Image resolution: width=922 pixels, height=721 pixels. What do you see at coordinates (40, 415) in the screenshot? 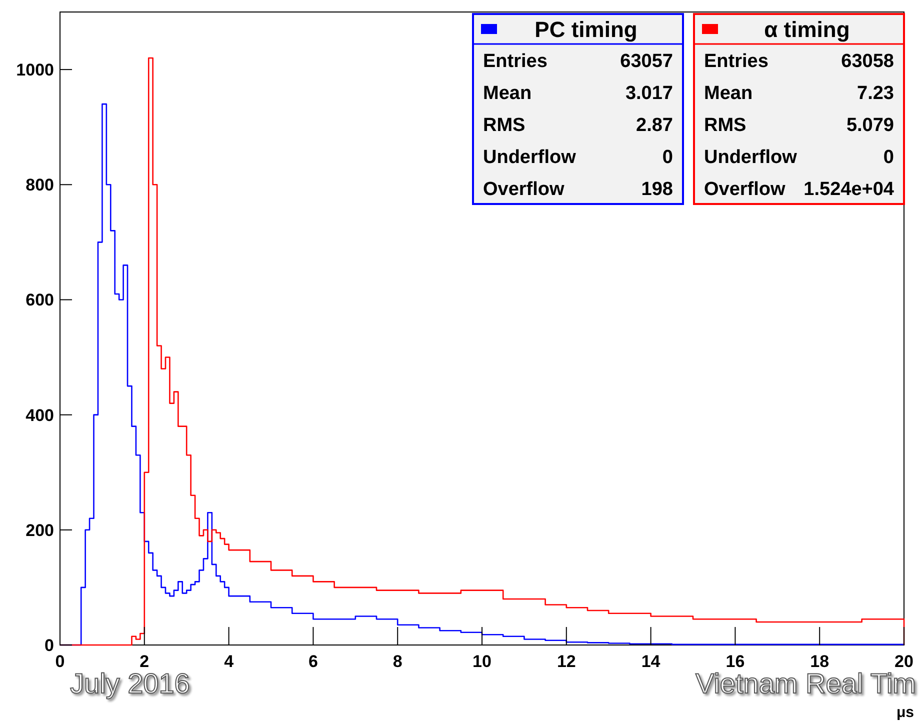
I see `y-tick-label: 400` at bounding box center [40, 415].